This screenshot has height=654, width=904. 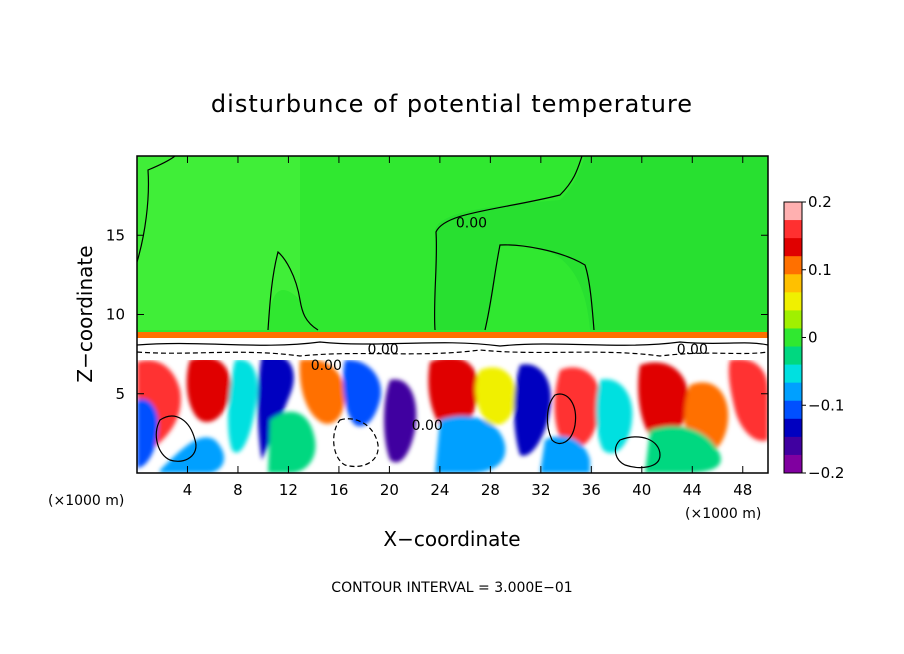 I want to click on colorbar-tick-label: −0.2, so click(x=826, y=473).